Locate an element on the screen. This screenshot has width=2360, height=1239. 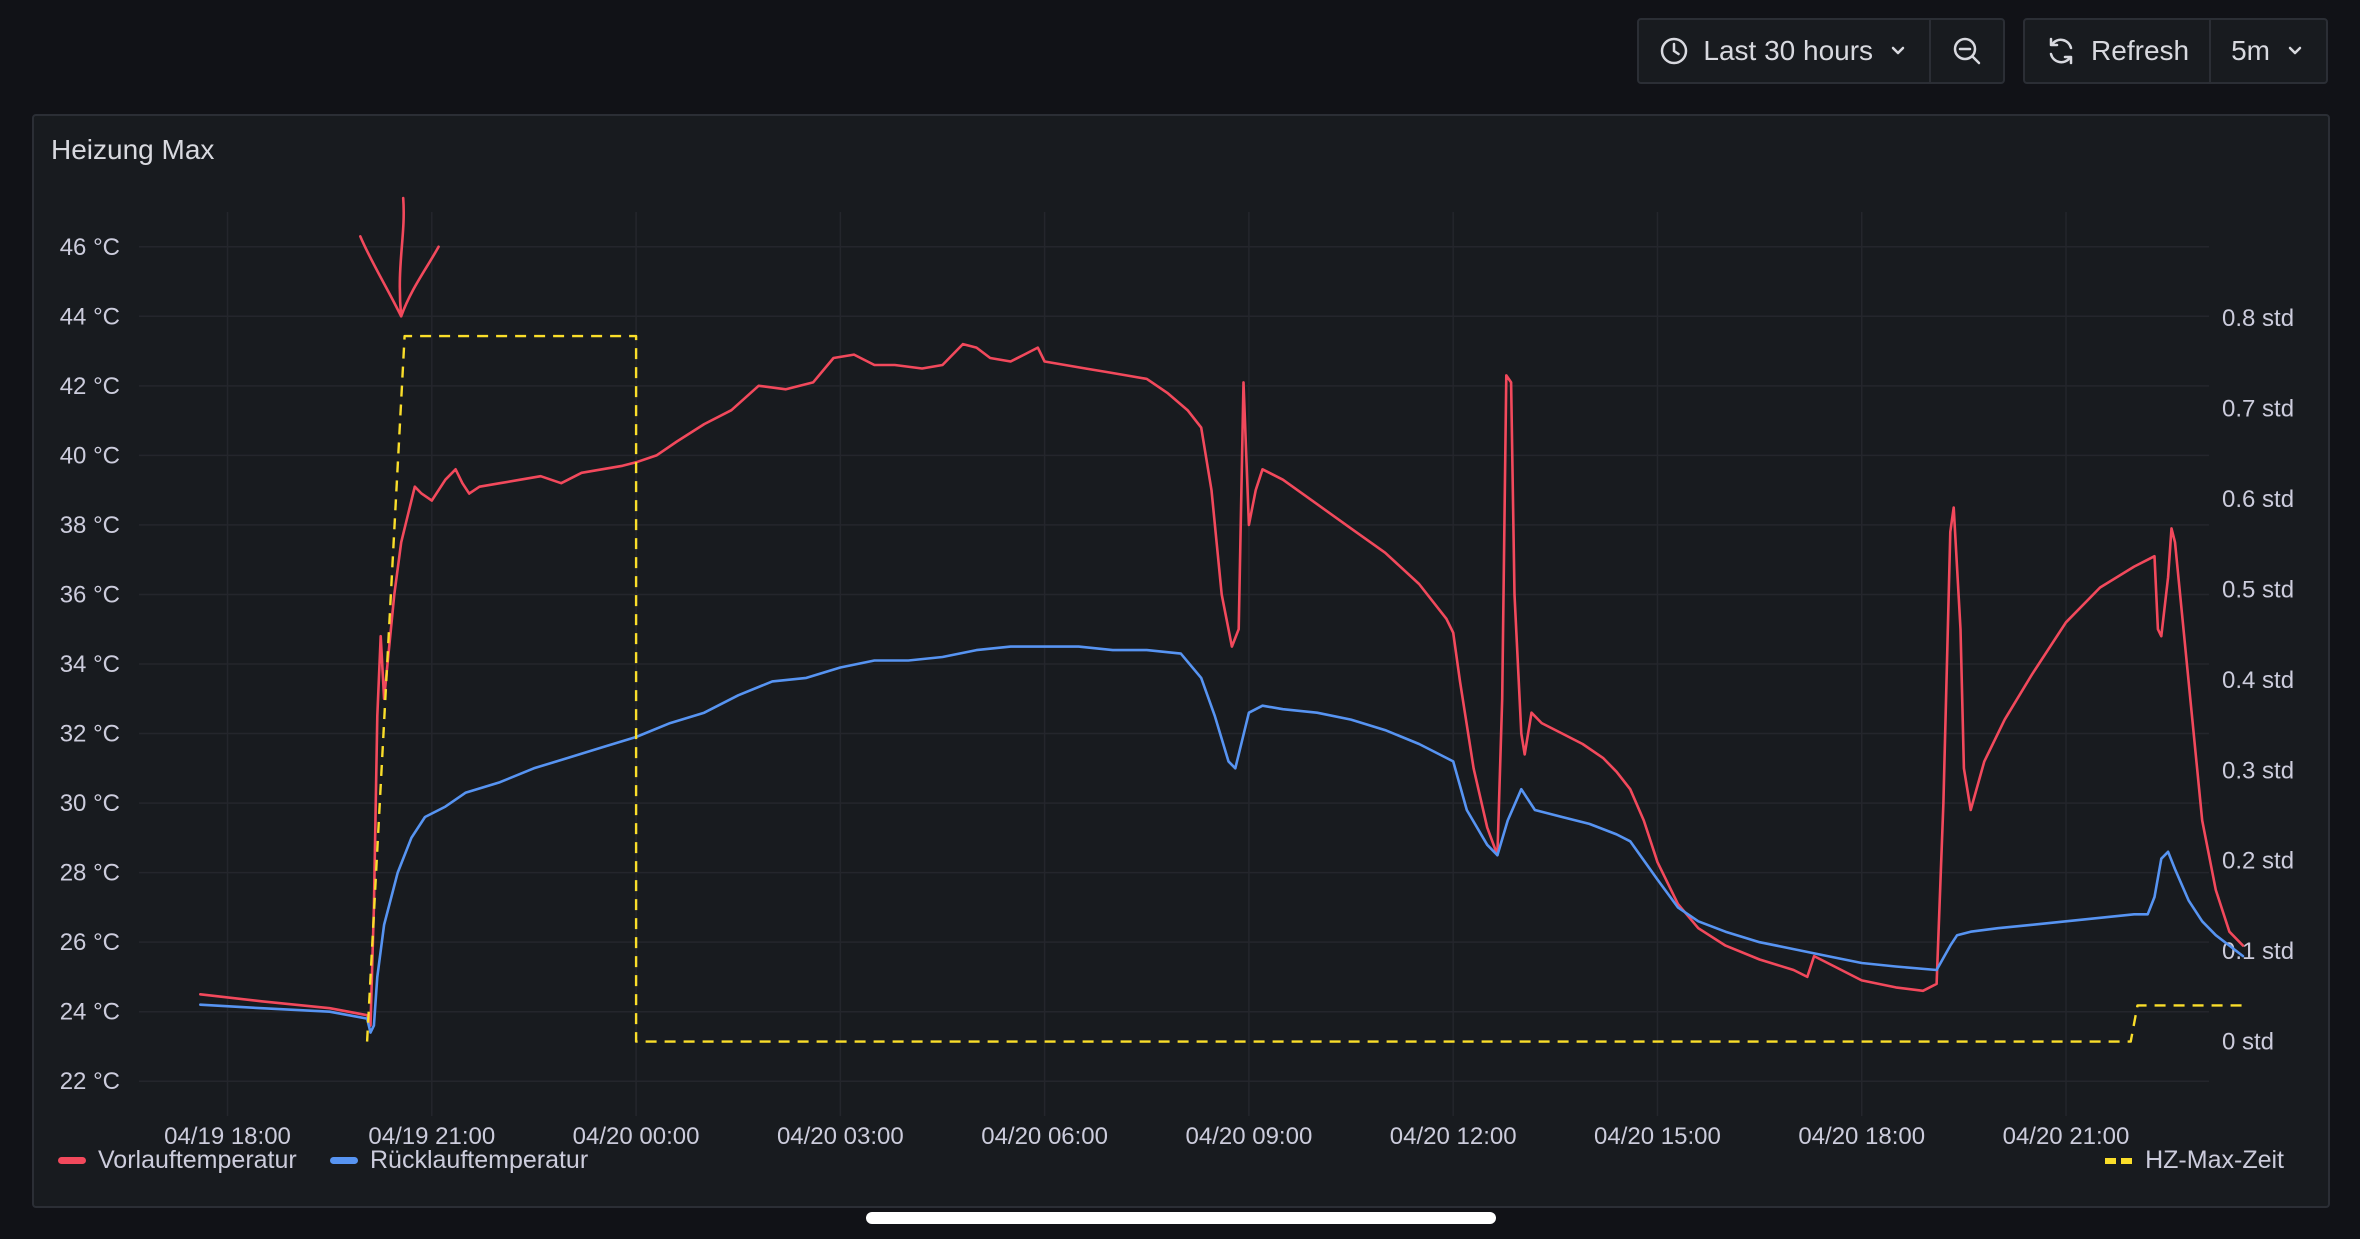
y-left-tick-label: 28 °C is located at coordinates (90, 873).